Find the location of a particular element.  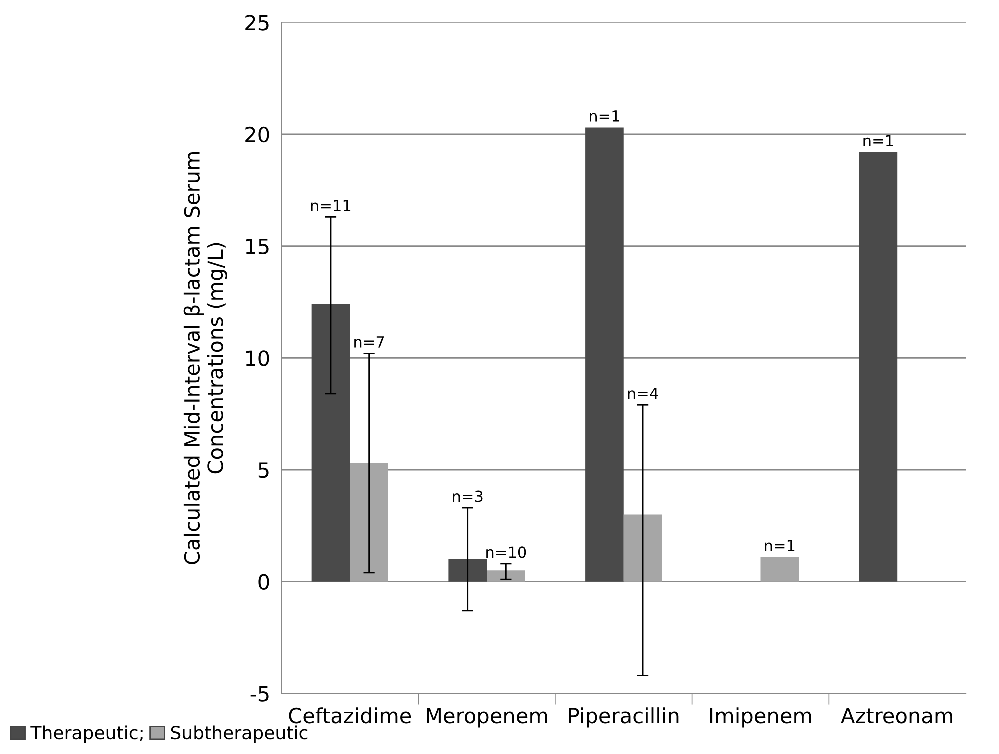

annotation: n=4 is located at coordinates (643, 394).